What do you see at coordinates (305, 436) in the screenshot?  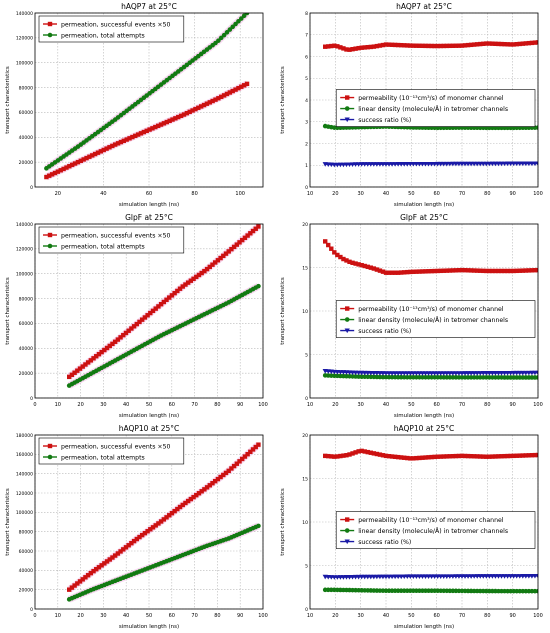 I see `y-tick-label: 20` at bounding box center [305, 436].